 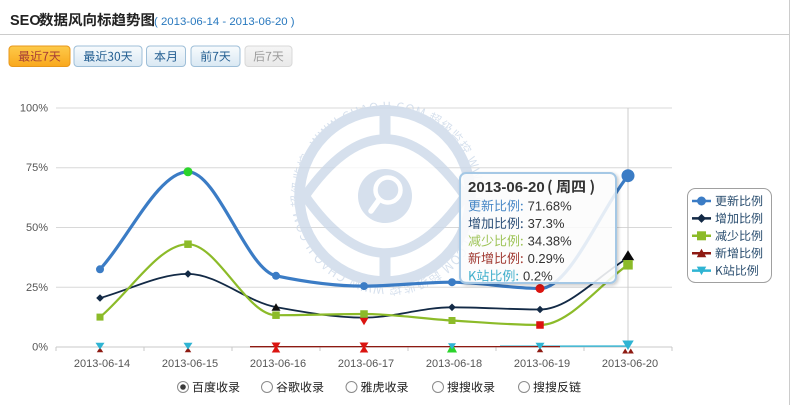 What do you see at coordinates (37, 288) in the screenshot?
I see `svg-text: 25%` at bounding box center [37, 288].